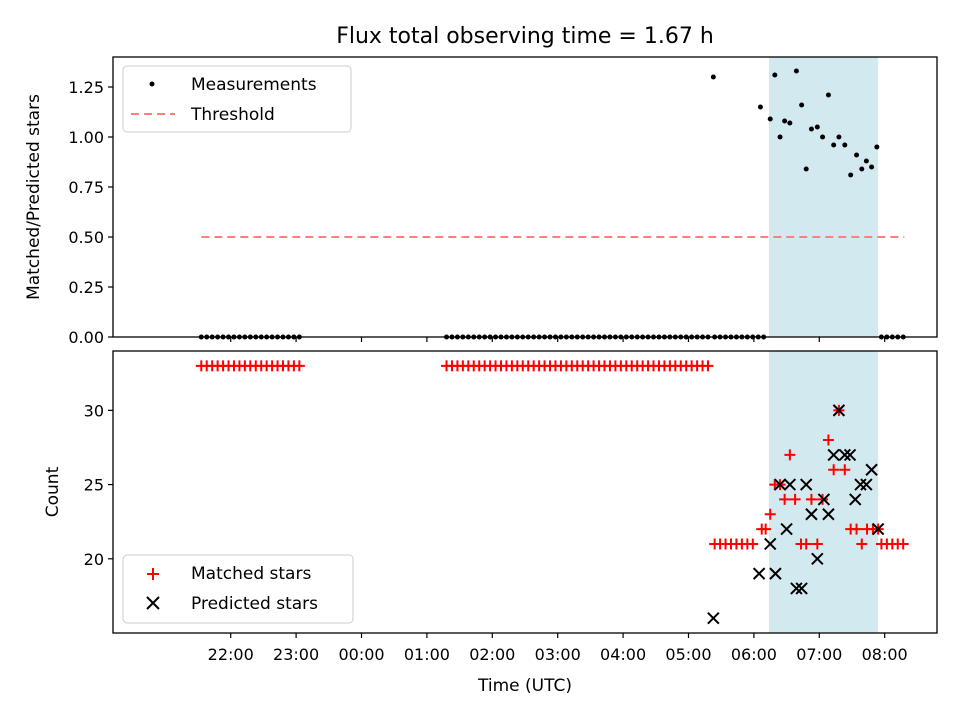  I want to click on x-tick-label: 08:00, so click(885, 654).